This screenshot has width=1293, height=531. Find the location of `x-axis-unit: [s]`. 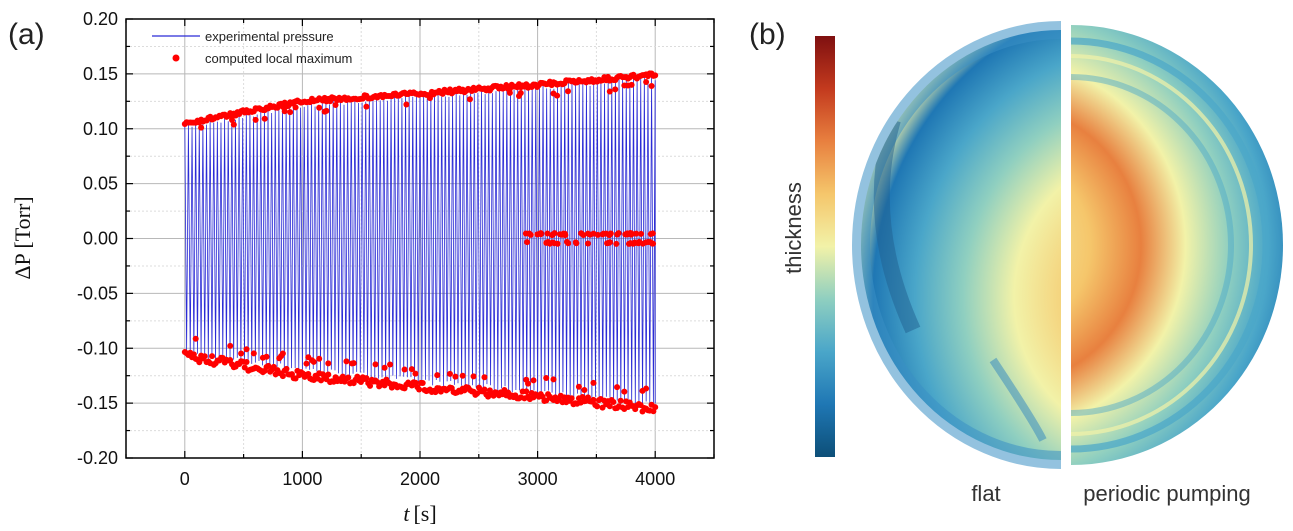

x-axis-unit: [s] is located at coordinates (424, 513).